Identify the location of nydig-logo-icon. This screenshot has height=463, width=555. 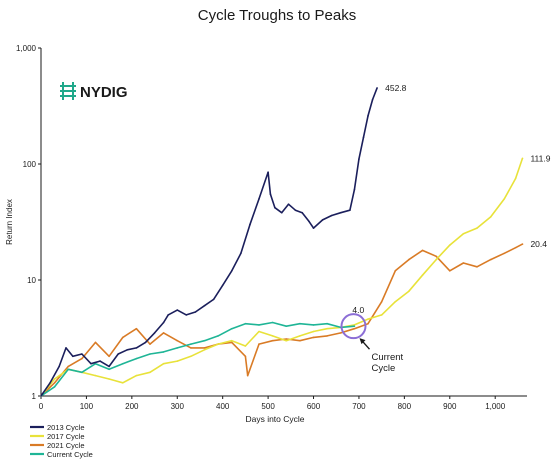
(68, 91).